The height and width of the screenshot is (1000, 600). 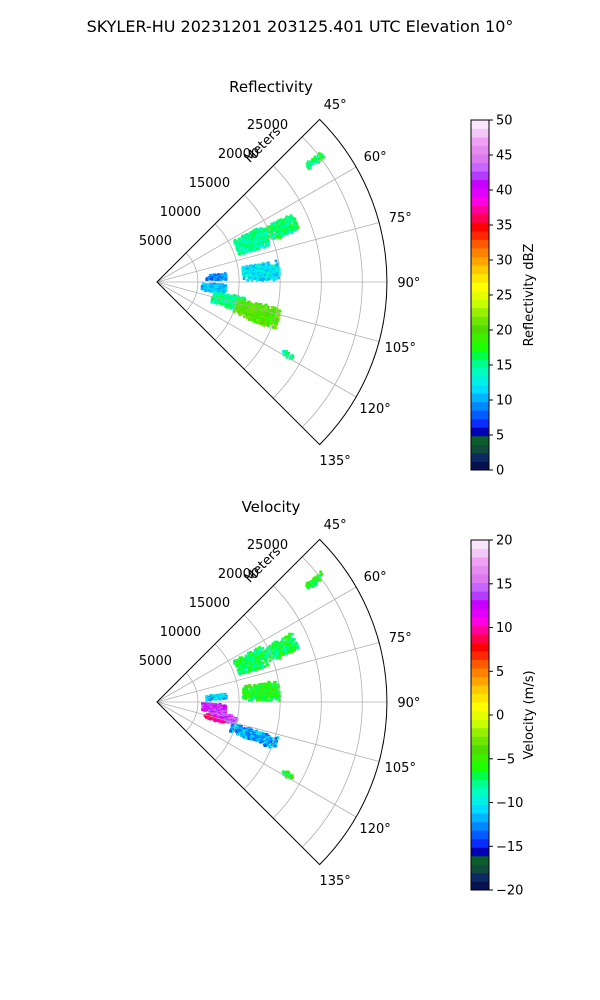 What do you see at coordinates (504, 226) in the screenshot?
I see `colorbar-tick-label: 35` at bounding box center [504, 226].